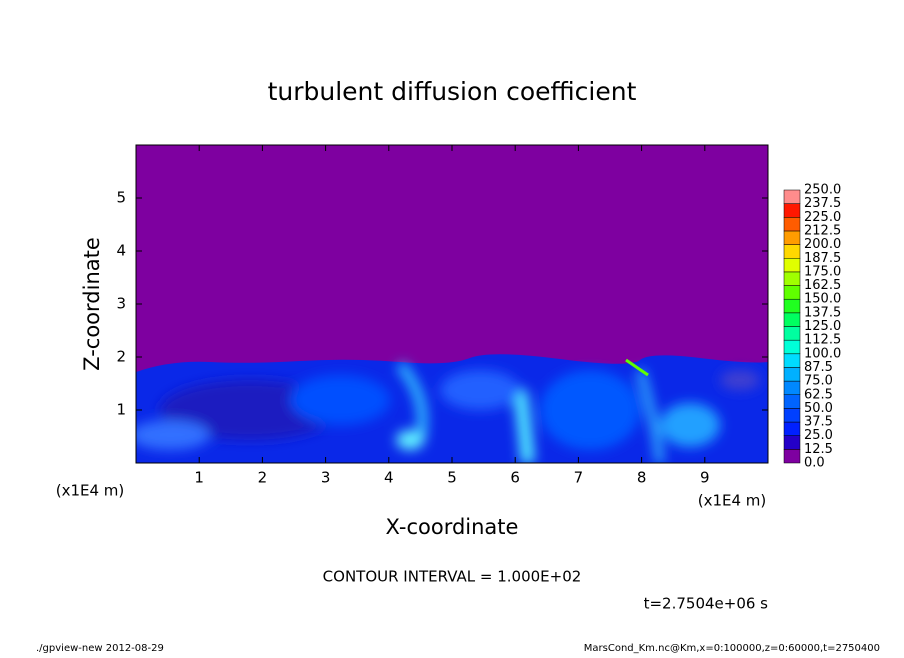  What do you see at coordinates (121, 251) in the screenshot?
I see `y-tick-label: 4` at bounding box center [121, 251].